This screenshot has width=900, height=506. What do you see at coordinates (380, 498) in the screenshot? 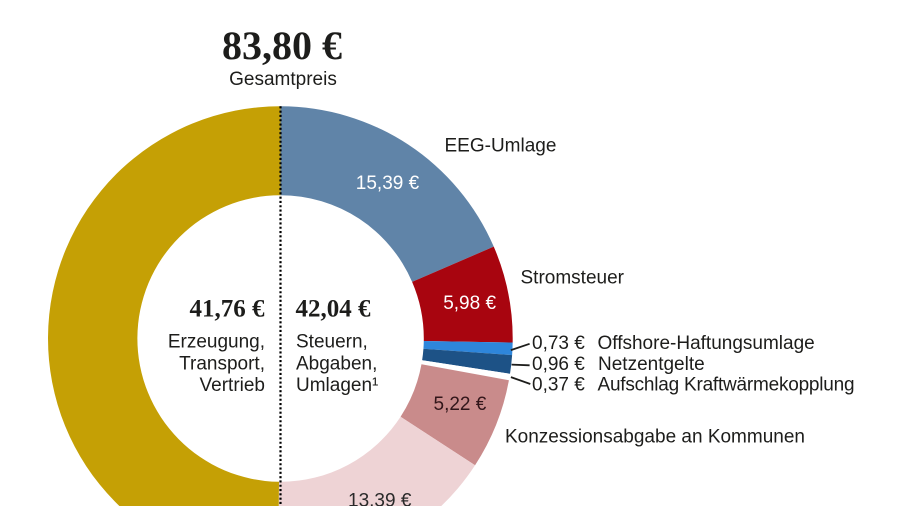
I see `svg-text: 13,39 €` at bounding box center [380, 498].